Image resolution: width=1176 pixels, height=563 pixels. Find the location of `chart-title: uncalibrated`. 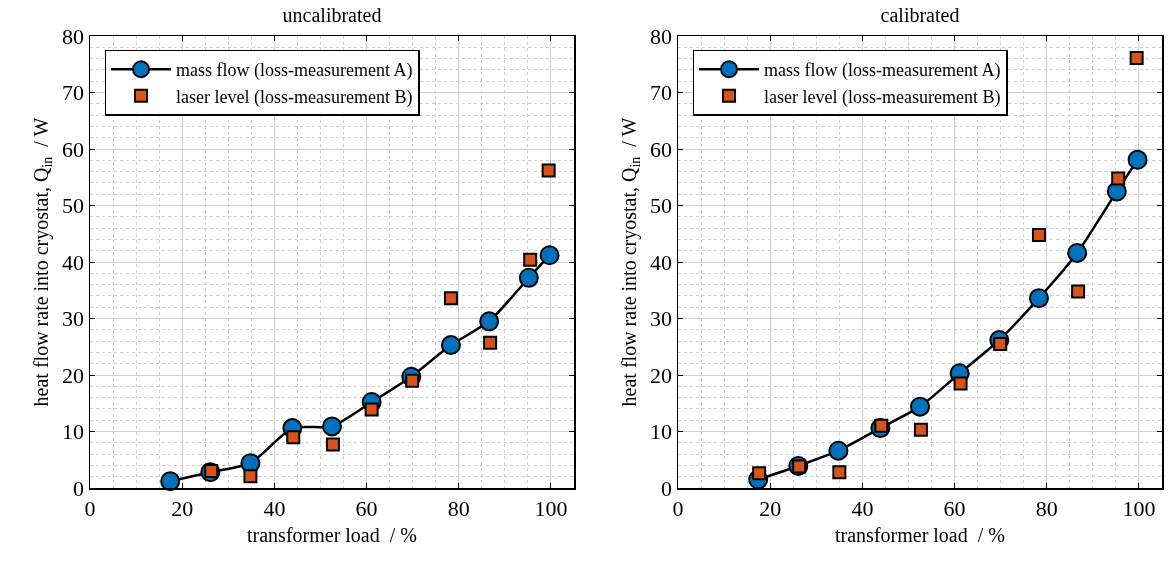

chart-title: uncalibrated is located at coordinates (332, 15).